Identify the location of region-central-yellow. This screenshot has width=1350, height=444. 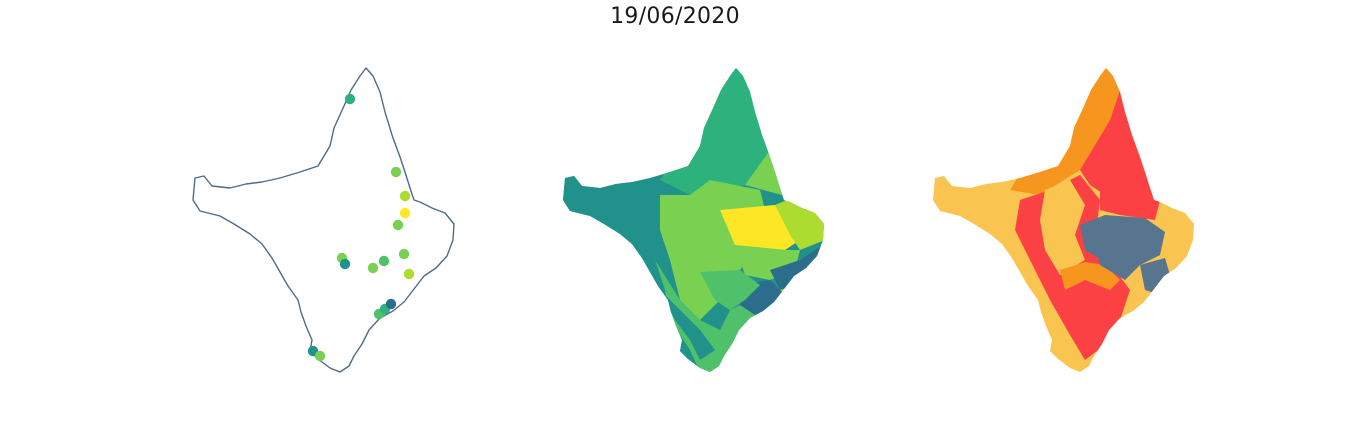
(1062, 227).